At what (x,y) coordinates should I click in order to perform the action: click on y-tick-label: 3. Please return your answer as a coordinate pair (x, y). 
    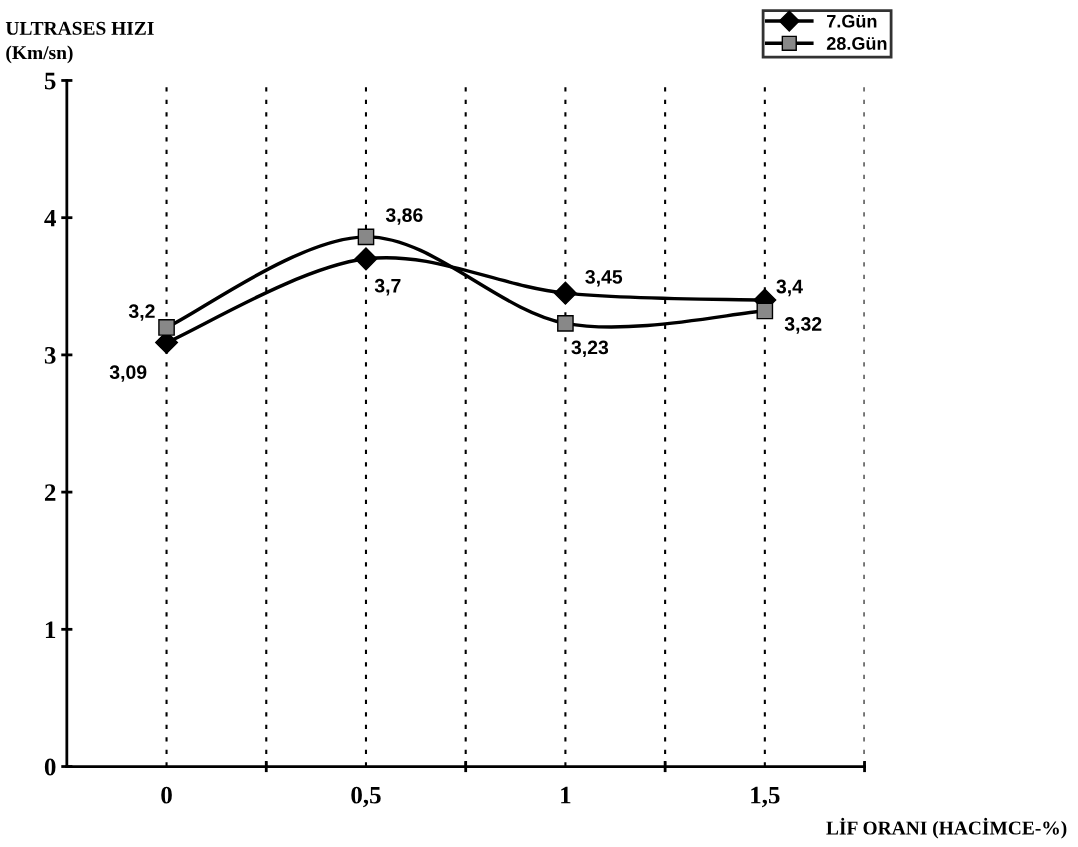
    Looking at the image, I should click on (50, 355).